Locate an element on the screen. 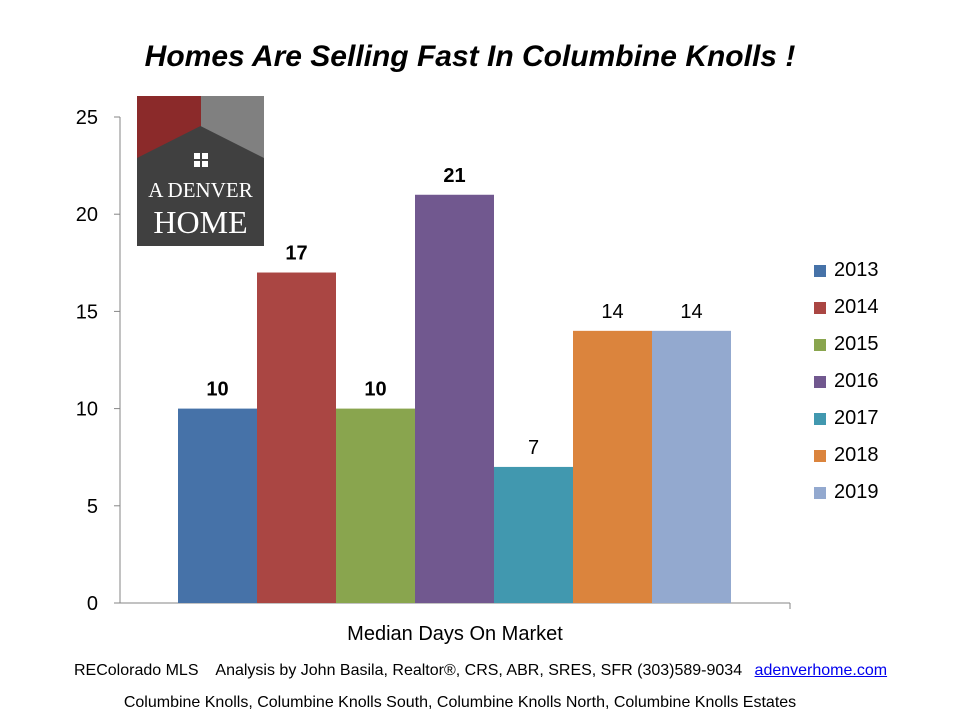 The image size is (960, 720). data-label-2014: 17 is located at coordinates (296, 254).